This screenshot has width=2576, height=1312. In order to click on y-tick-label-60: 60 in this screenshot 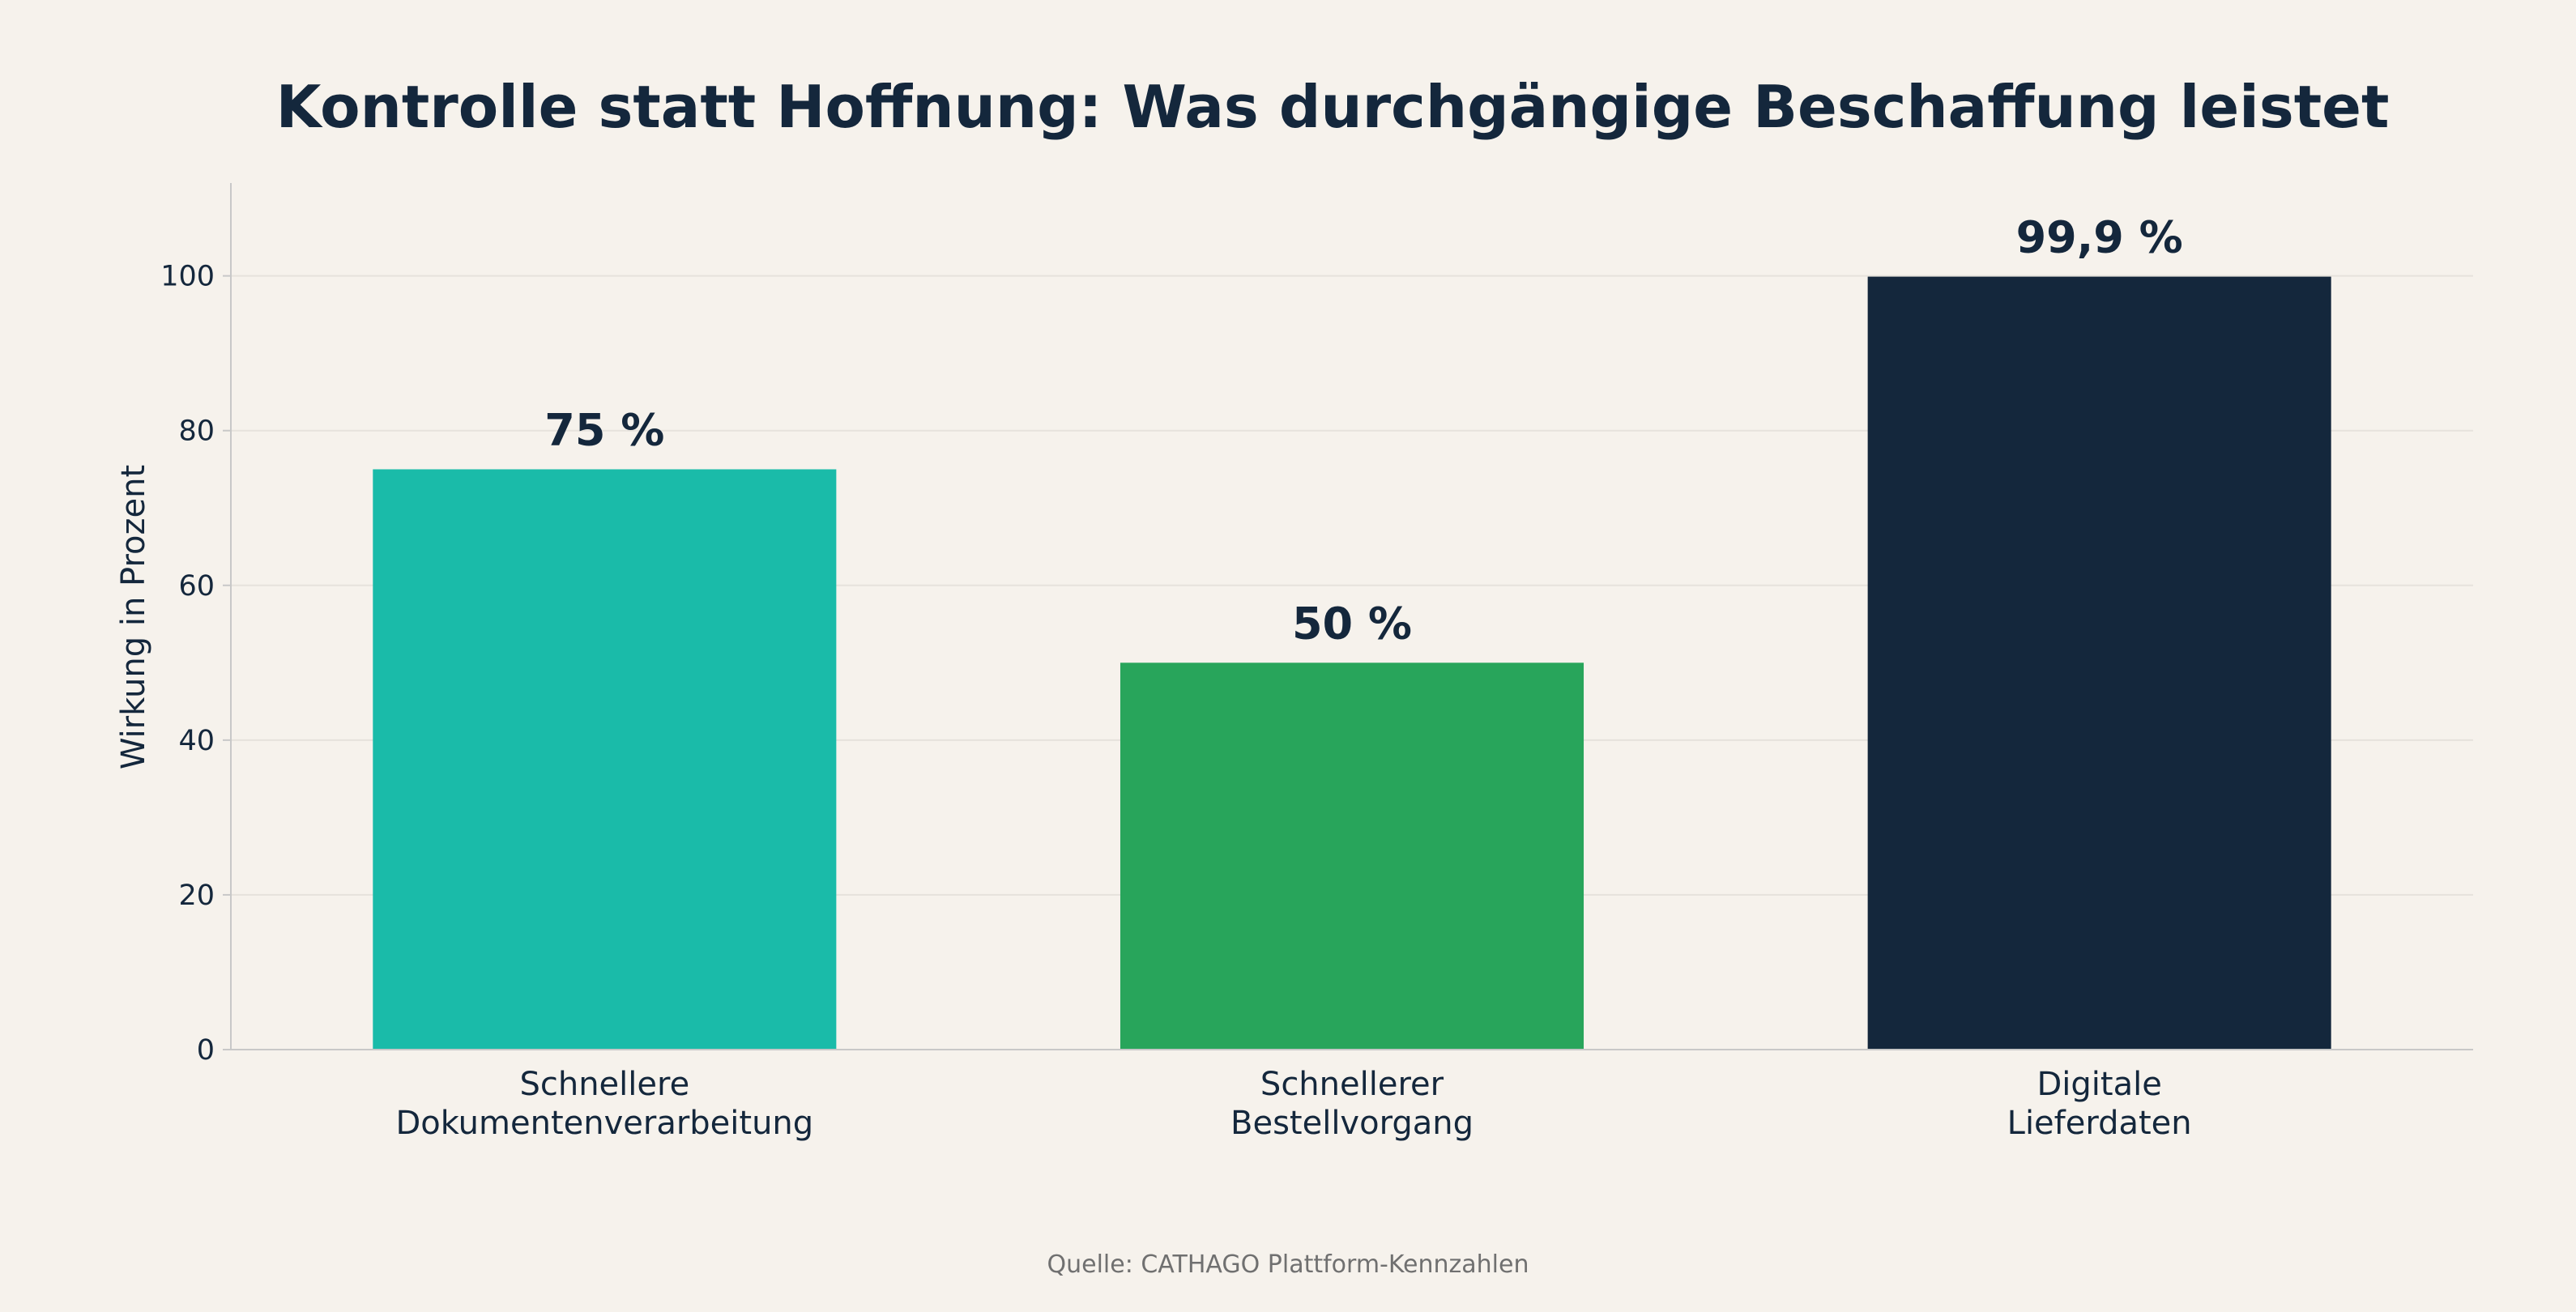, I will do `click(196, 586)`.